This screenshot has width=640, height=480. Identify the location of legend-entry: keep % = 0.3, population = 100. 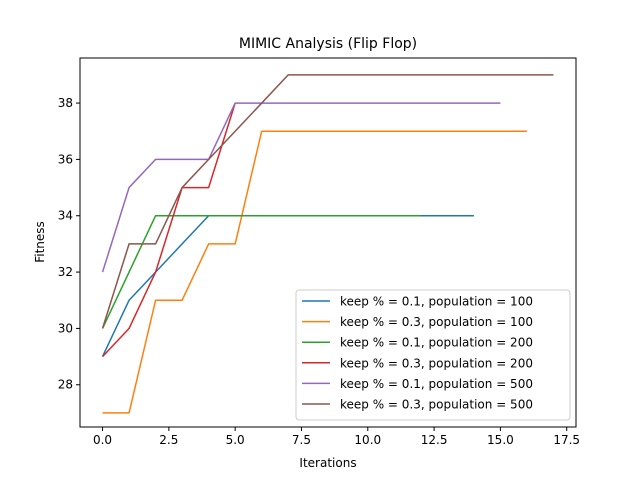
(436, 322).